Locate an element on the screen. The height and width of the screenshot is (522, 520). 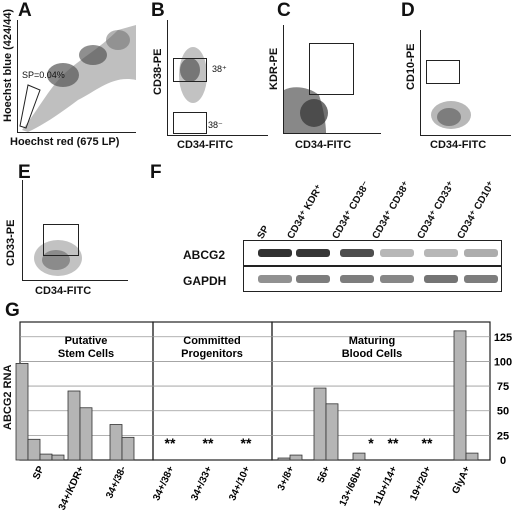
lane-label-38pos: CD34⁺ CD38⁺ is located at coordinates (391, 210).